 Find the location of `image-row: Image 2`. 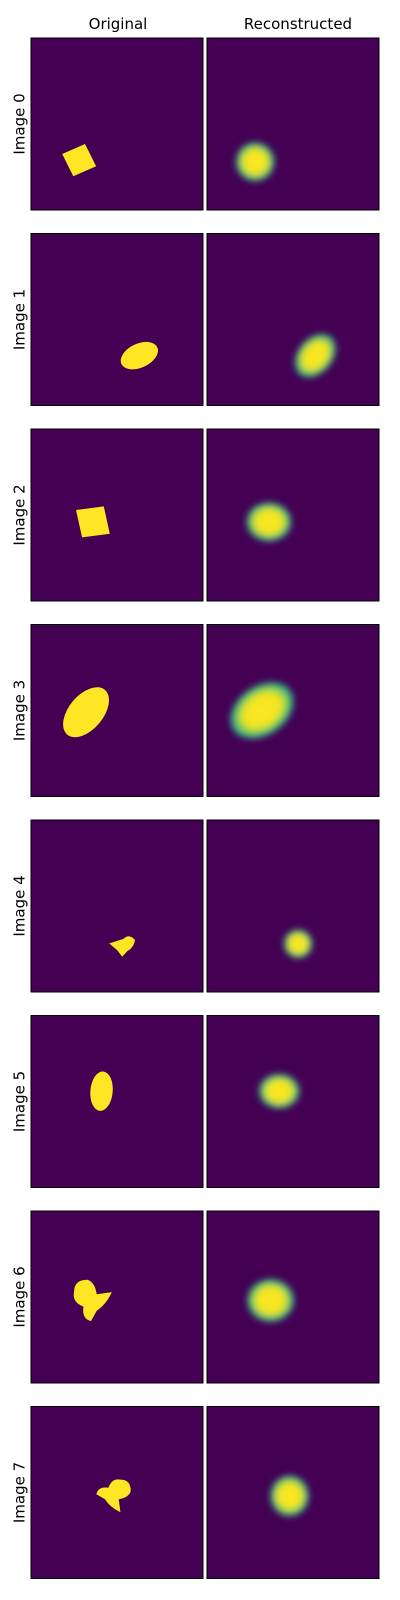

image-row: Image 2 is located at coordinates (195, 515).